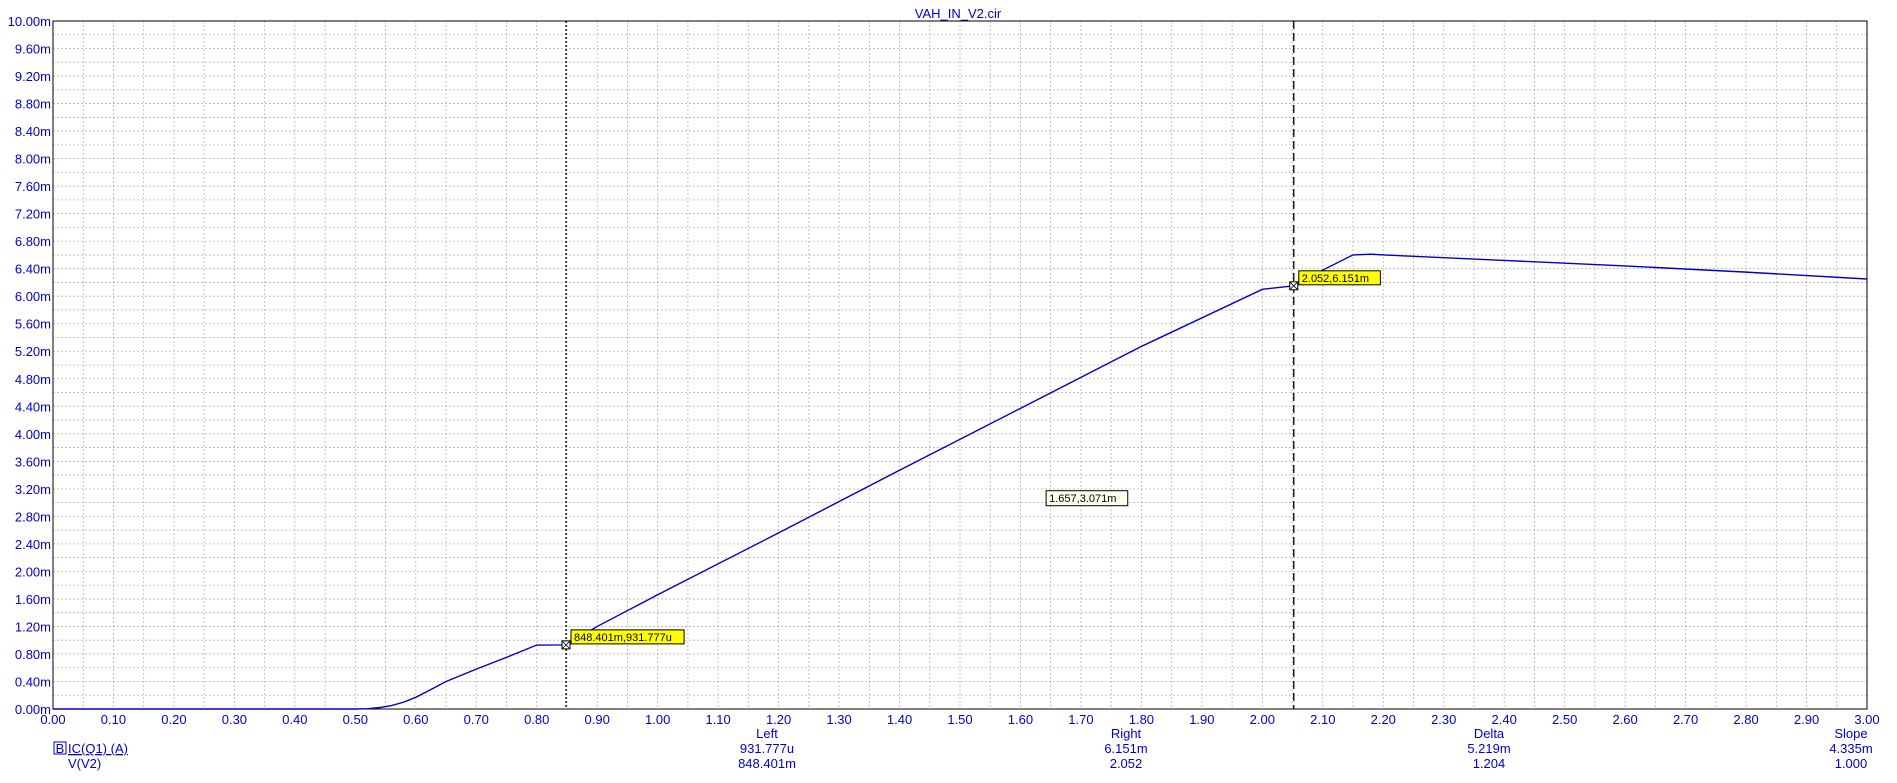 This screenshot has height=783, width=1897. What do you see at coordinates (52, 719) in the screenshot?
I see `x-tick-label: 0.00` at bounding box center [52, 719].